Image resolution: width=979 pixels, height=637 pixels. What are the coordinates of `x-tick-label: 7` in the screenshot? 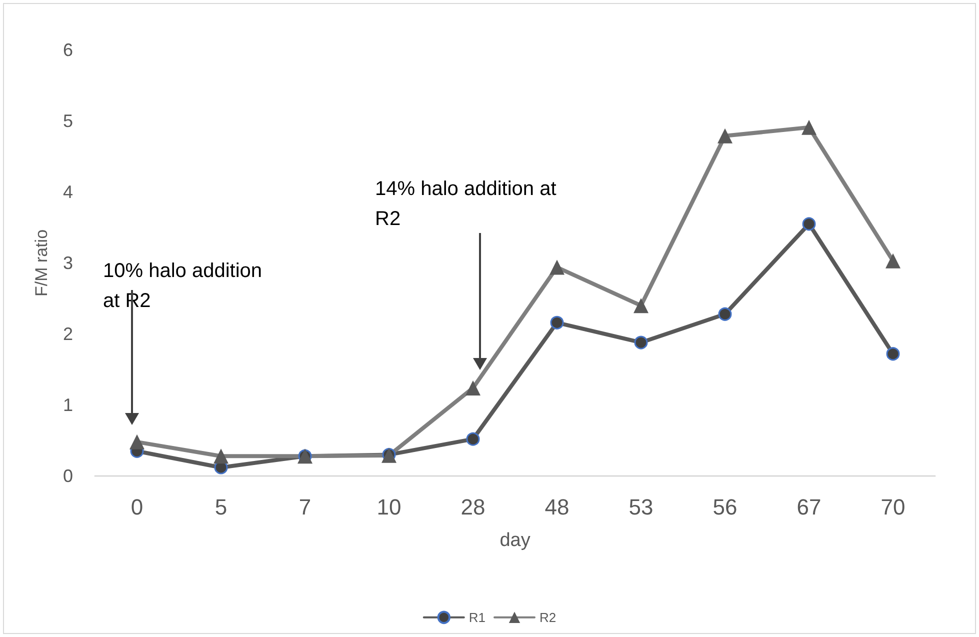 It's located at (305, 507).